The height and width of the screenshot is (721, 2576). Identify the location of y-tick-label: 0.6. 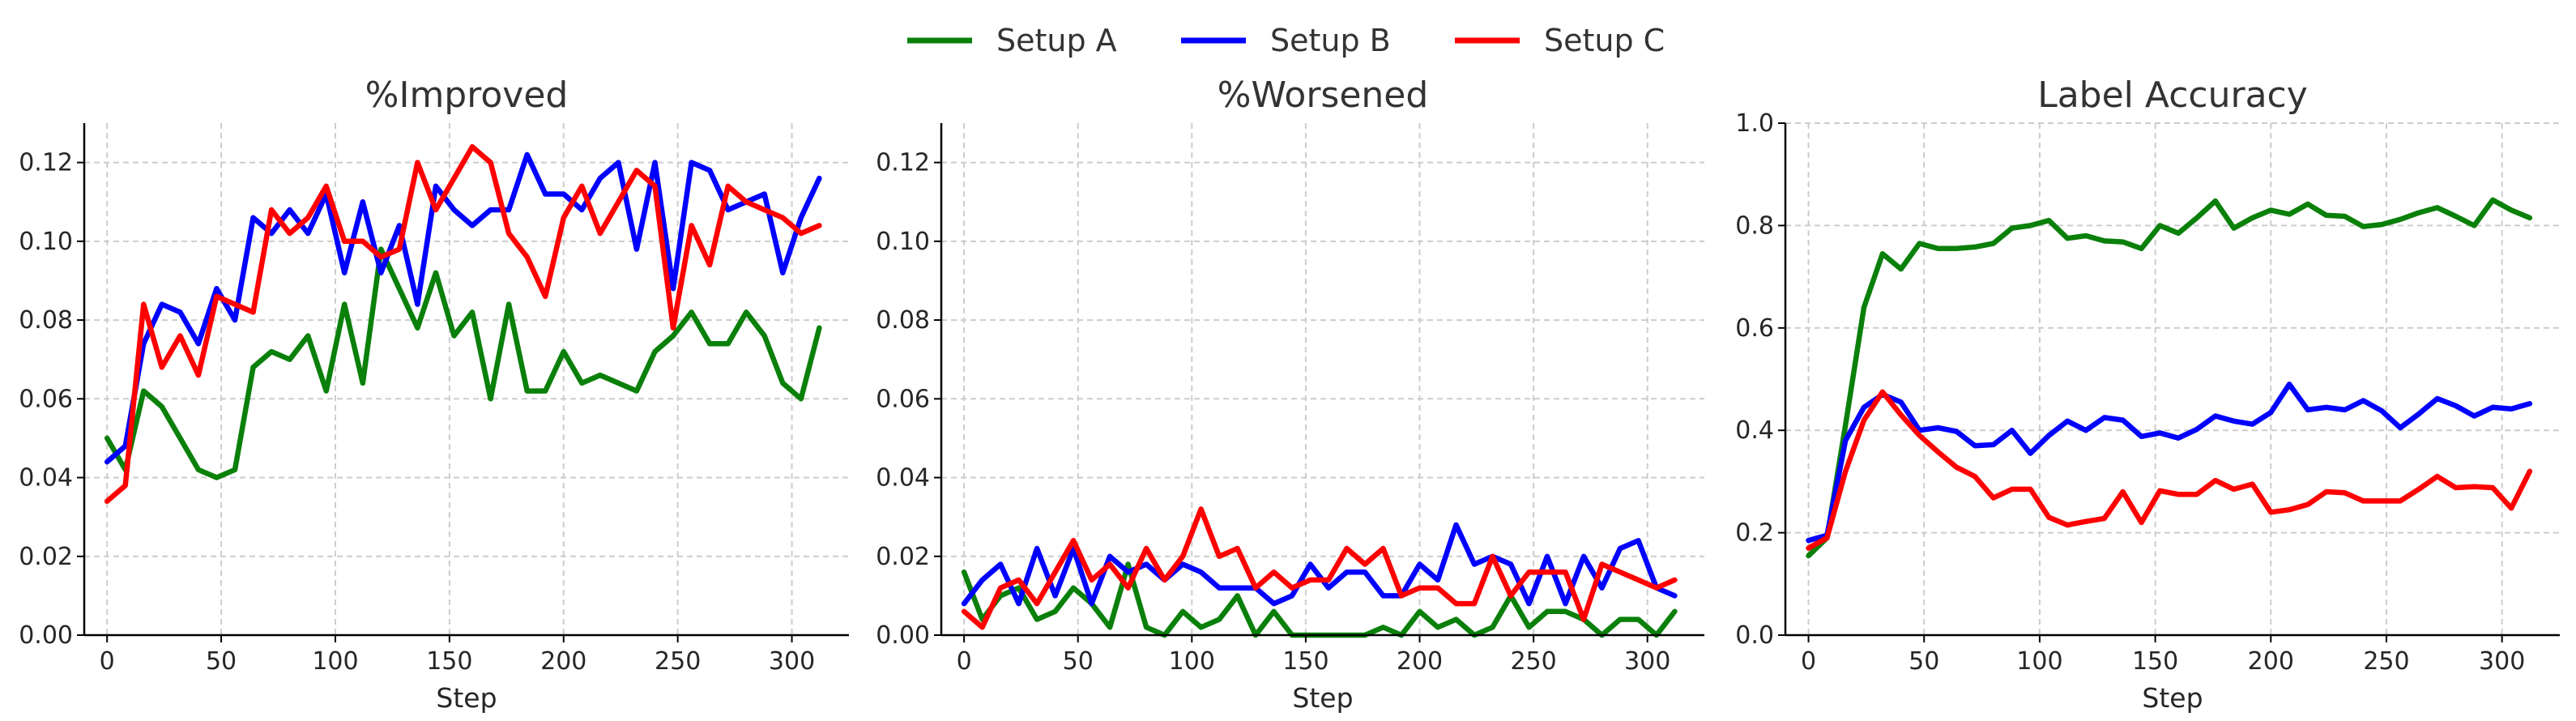
(1755, 328).